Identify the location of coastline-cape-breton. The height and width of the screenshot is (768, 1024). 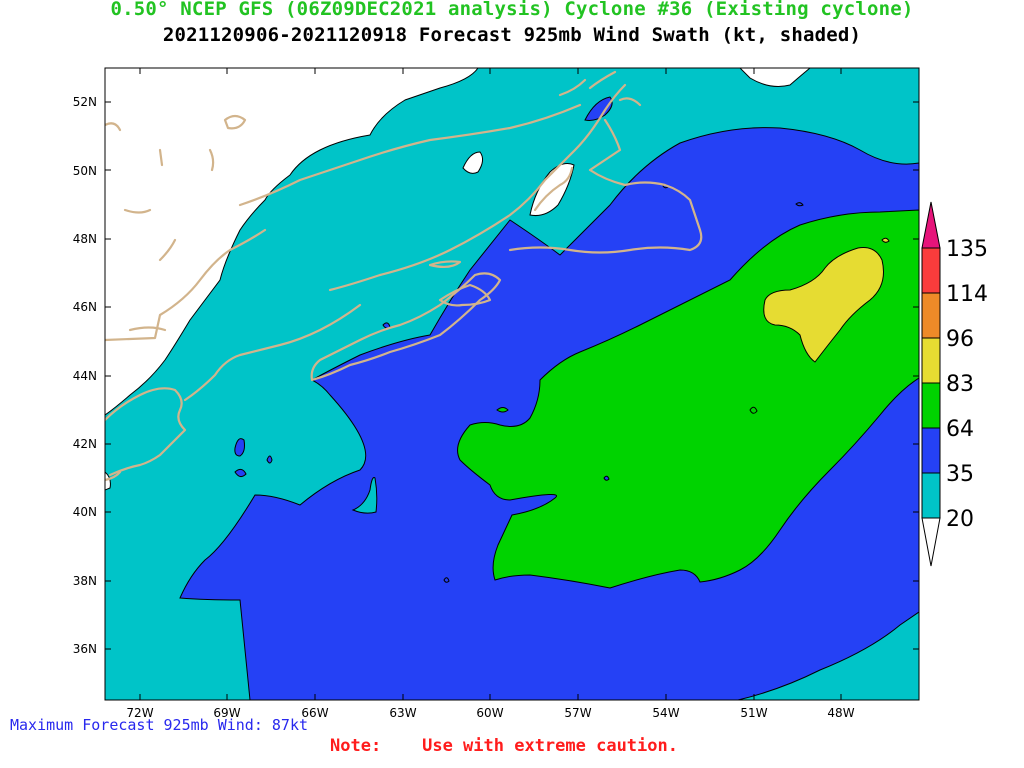
(465, 295).